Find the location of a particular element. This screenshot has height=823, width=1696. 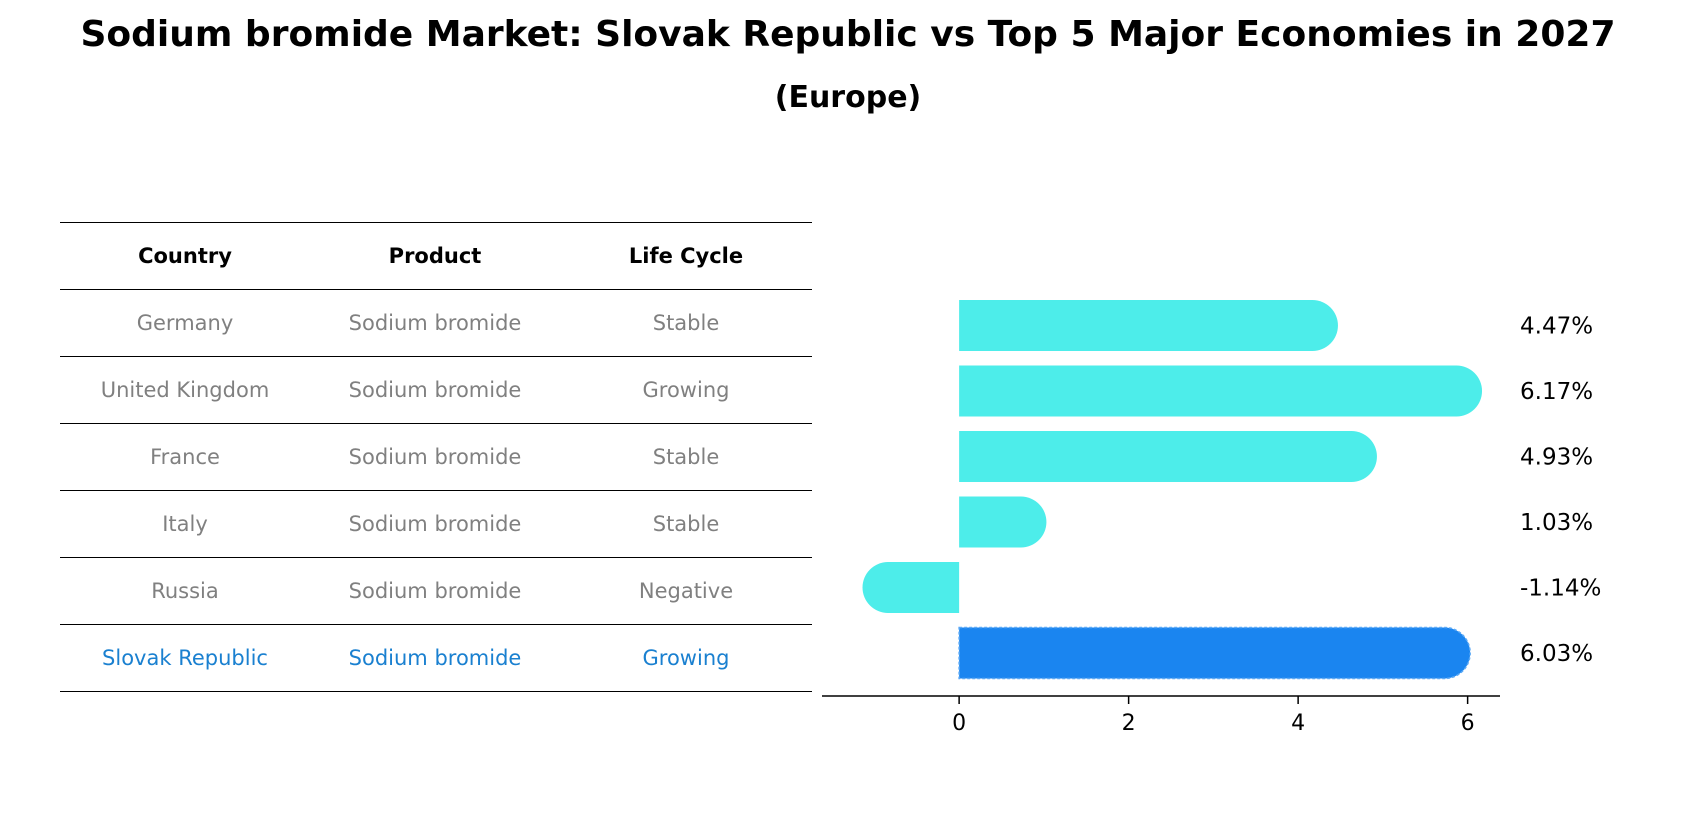

row-country: Russia is located at coordinates (185, 591).